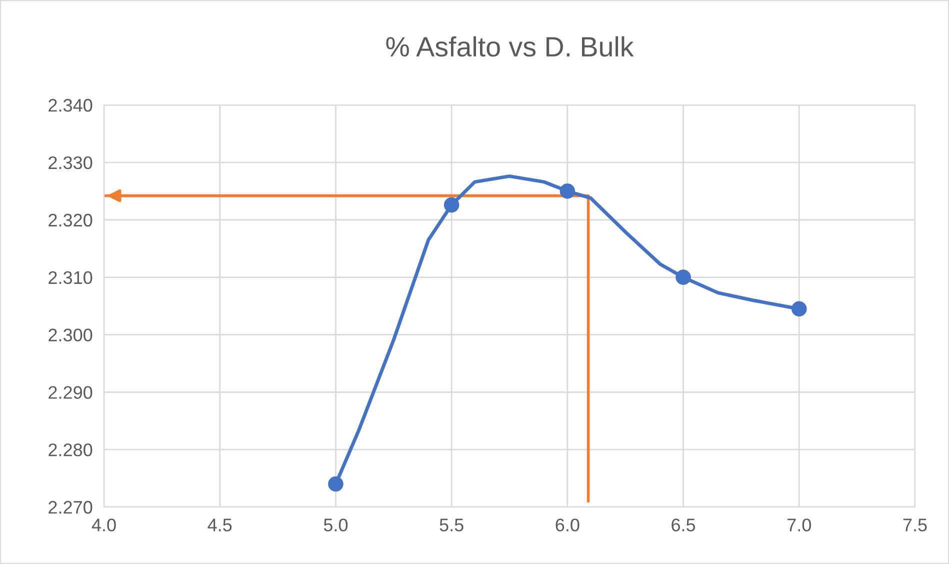 This screenshot has width=949, height=564. What do you see at coordinates (70, 335) in the screenshot?
I see `y-tick-label: 2.300` at bounding box center [70, 335].